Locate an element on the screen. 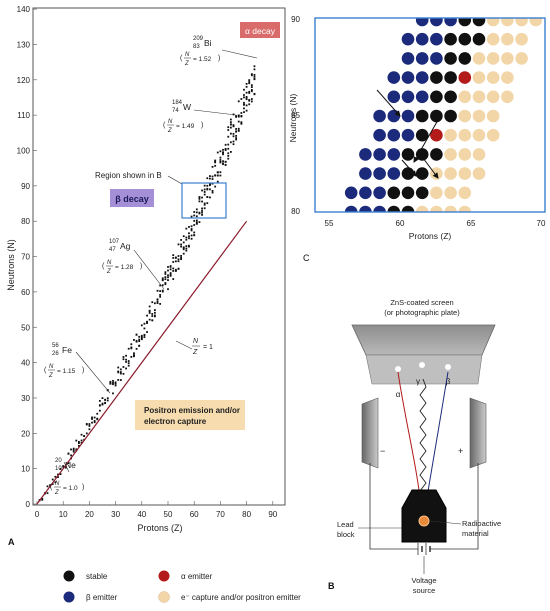 The height and width of the screenshot is (611, 550). legend-alpha-label: α emitter is located at coordinates (197, 576).